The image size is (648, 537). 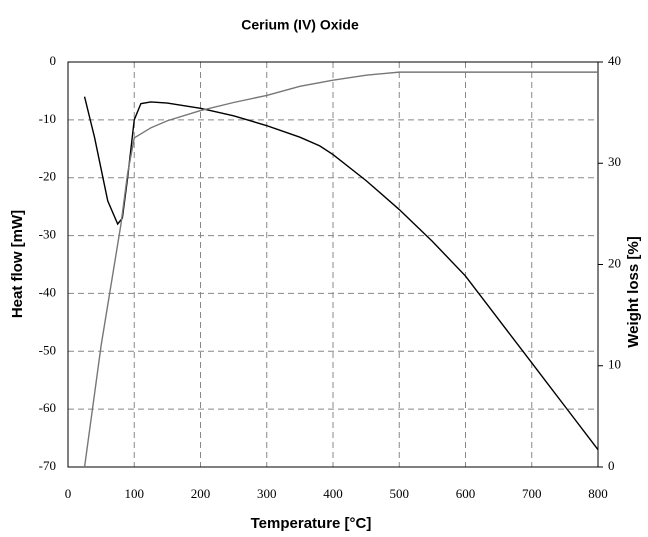 I want to click on y2-tick-label: 10, so click(x=614, y=364).